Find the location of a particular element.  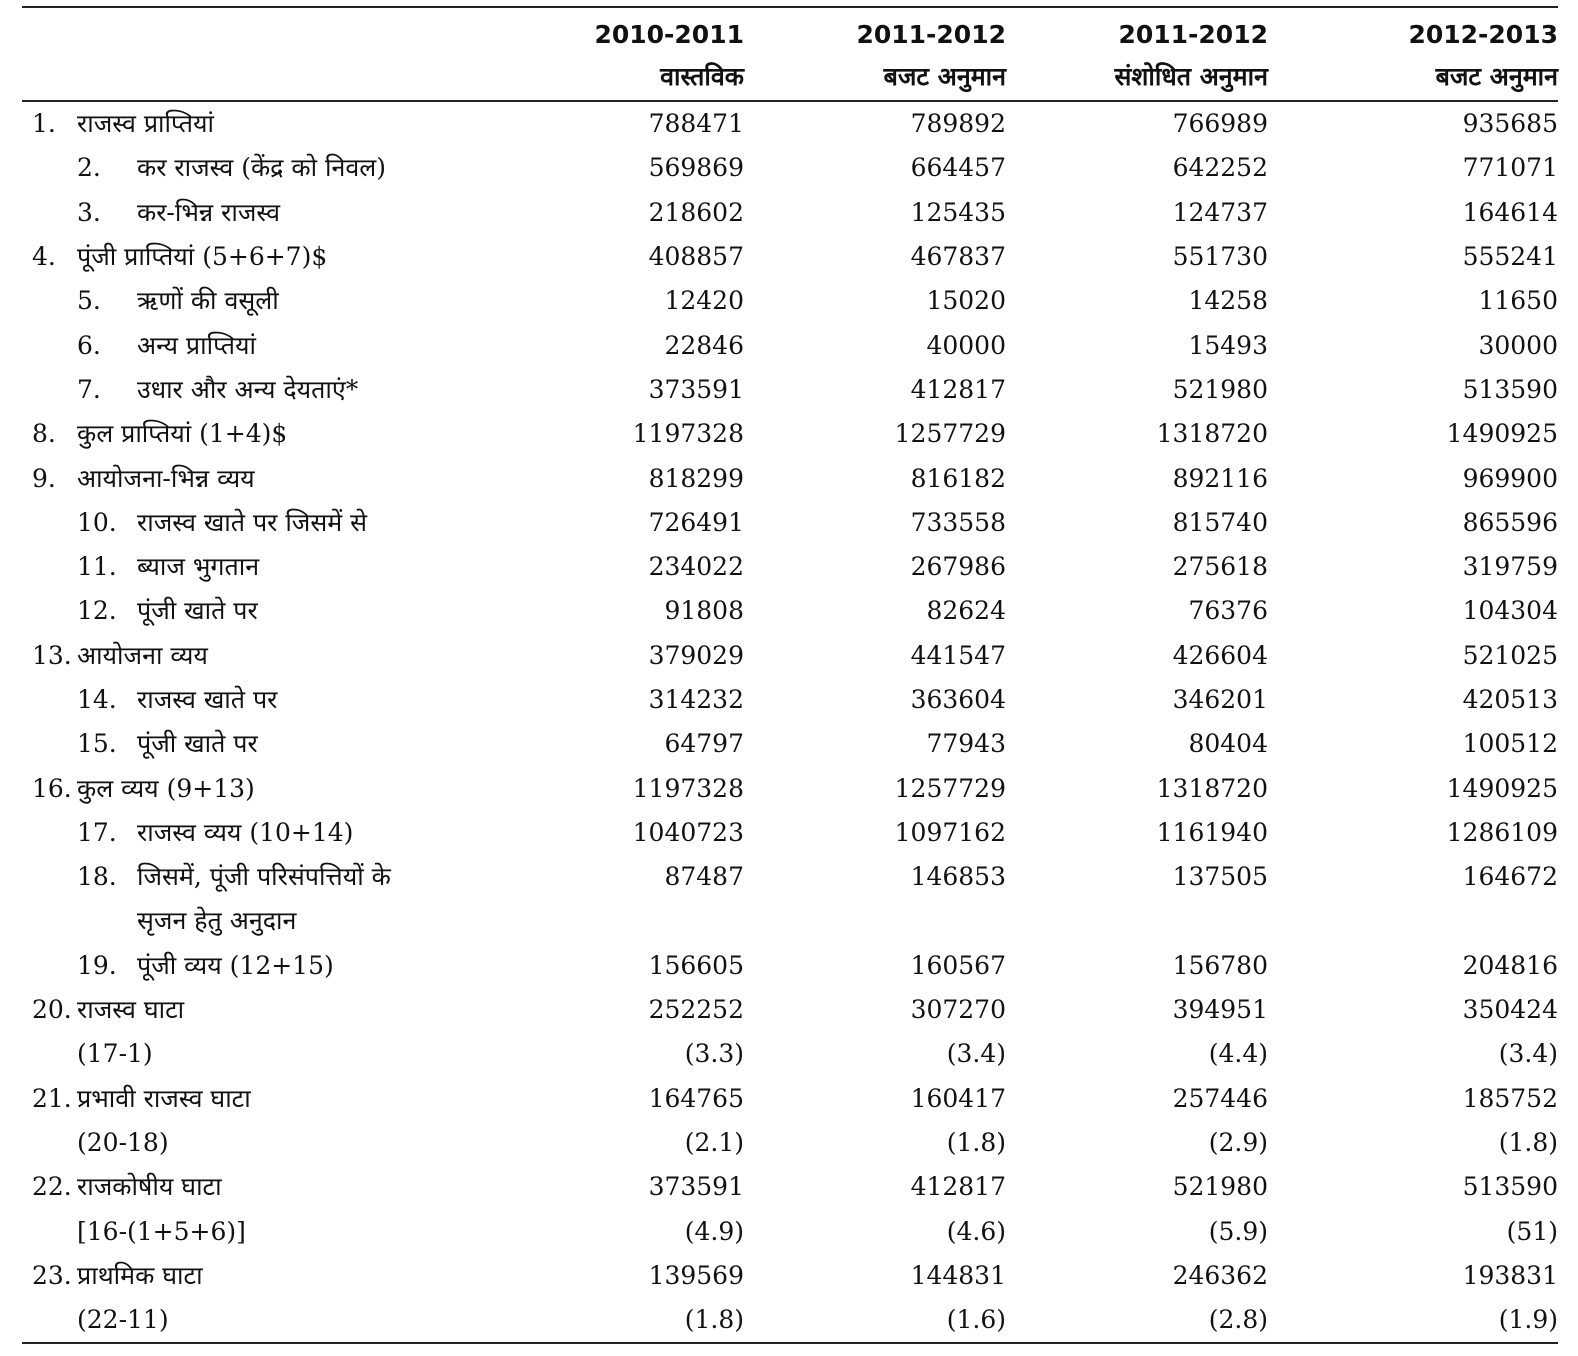

row-number: 19. is located at coordinates (97, 965).